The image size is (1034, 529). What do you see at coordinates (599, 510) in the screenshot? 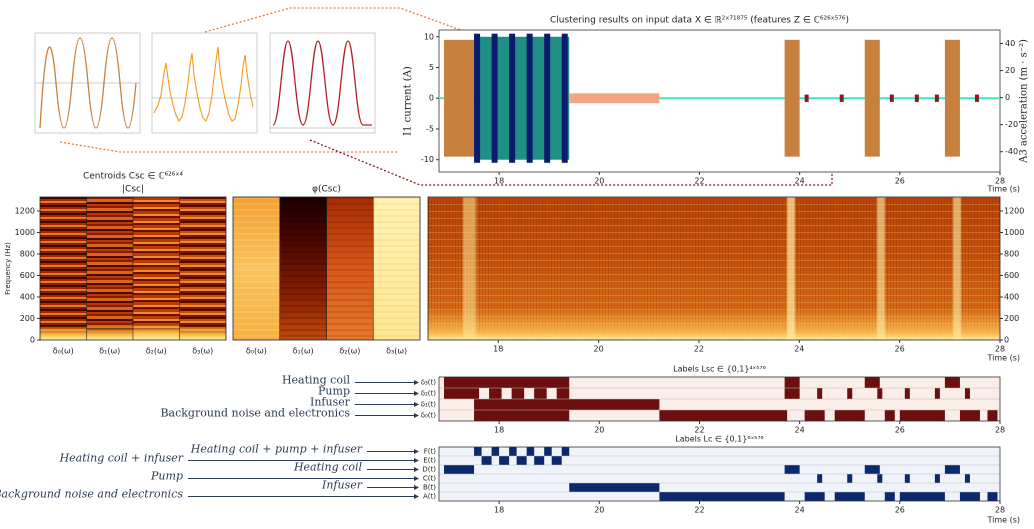
I see `x-tick-label: 20` at bounding box center [599, 510].